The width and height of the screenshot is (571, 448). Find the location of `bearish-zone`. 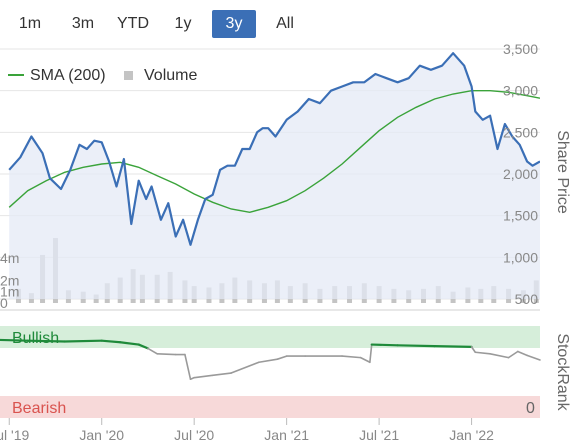

bearish-zone is located at coordinates (270, 407).